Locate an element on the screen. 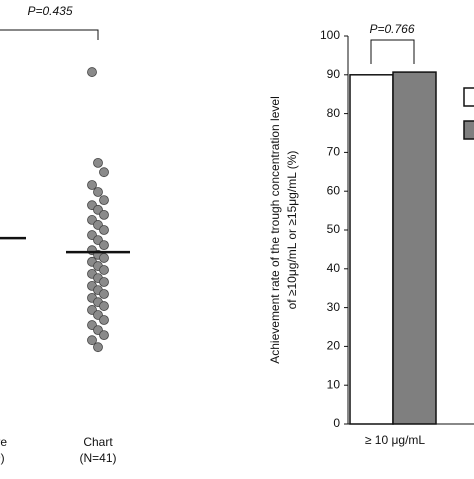  x-tick-label: (39) is located at coordinates (2, 458).